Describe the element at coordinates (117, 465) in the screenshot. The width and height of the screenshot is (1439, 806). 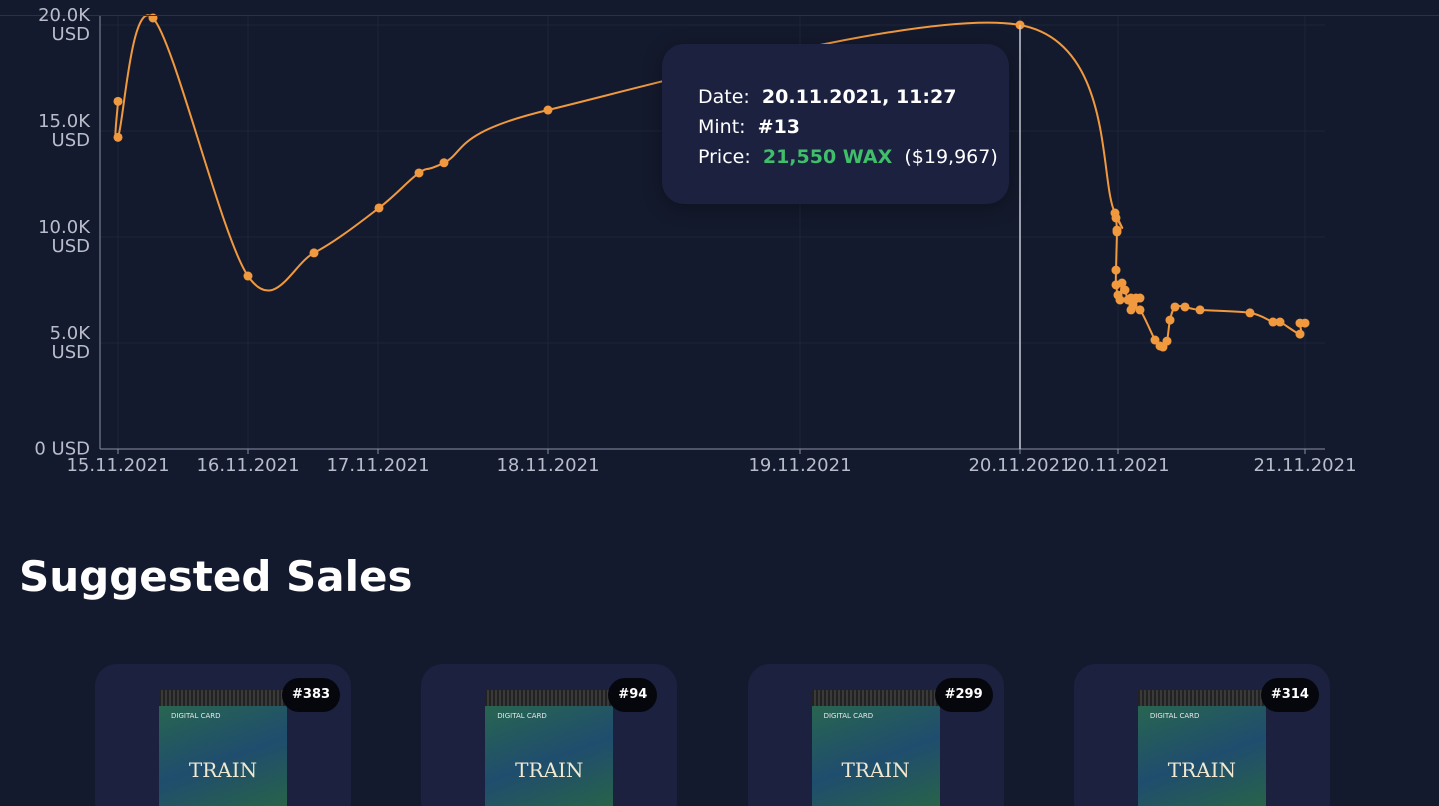
I see `x-tick-label: 15.11.2021` at that location.